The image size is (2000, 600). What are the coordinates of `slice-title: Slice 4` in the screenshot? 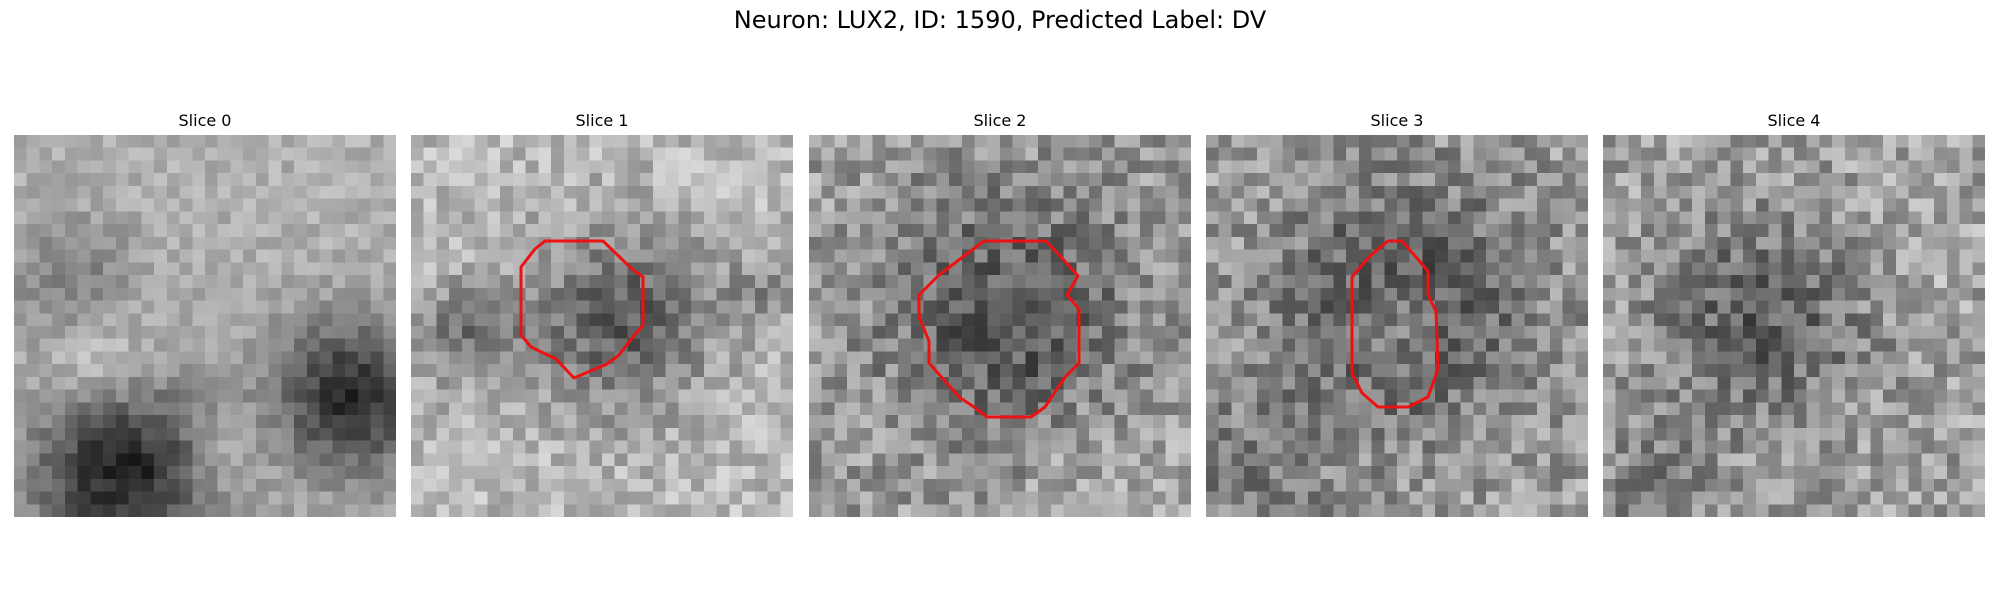 It's located at (1794, 120).